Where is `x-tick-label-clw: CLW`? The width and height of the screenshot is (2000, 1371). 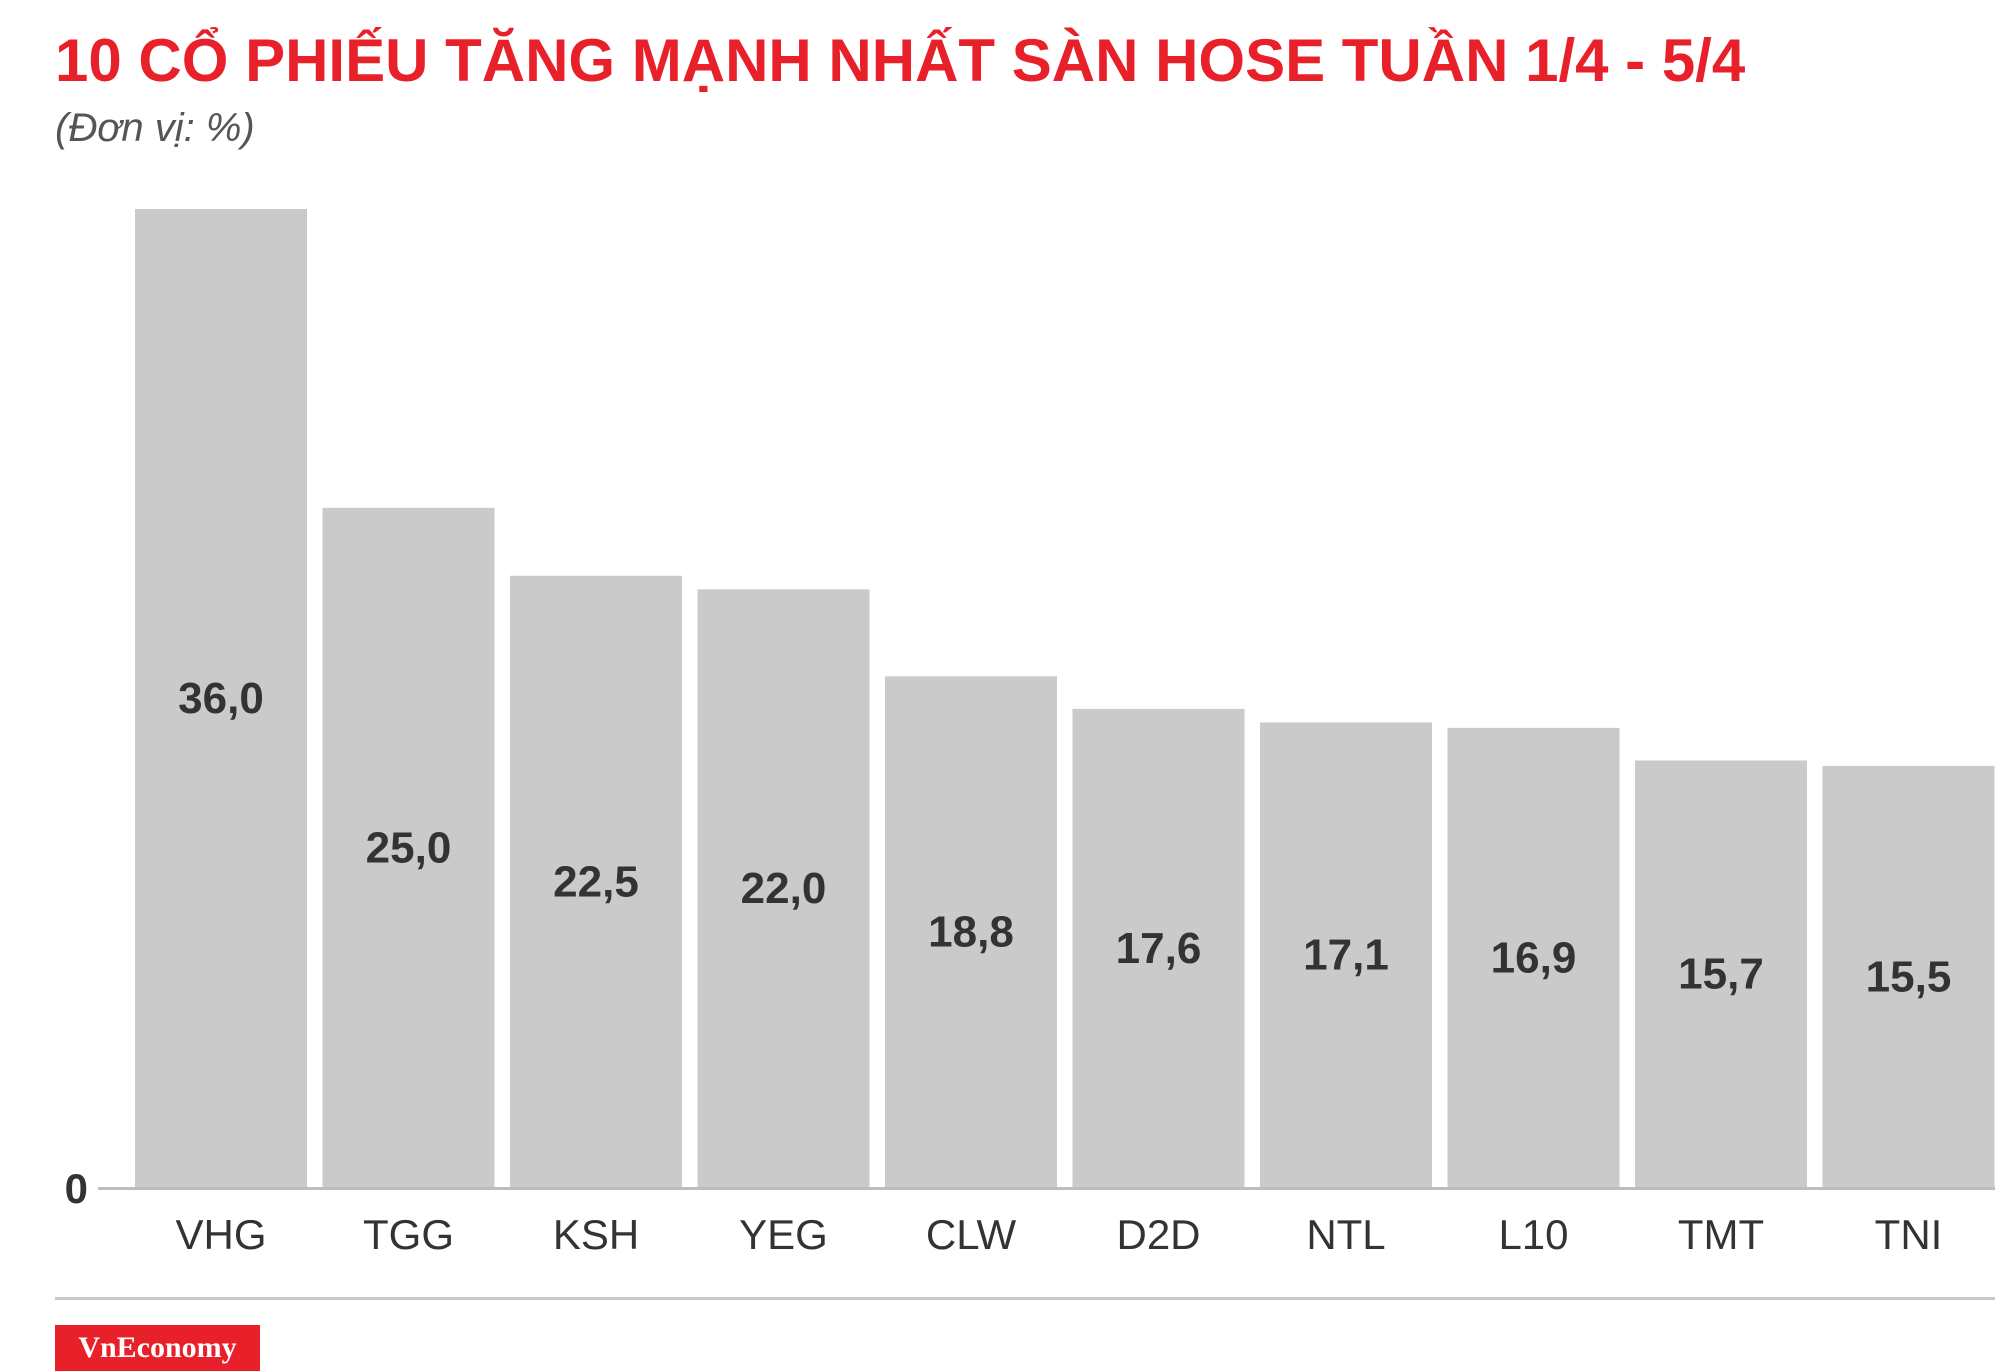
x-tick-label-clw: CLW is located at coordinates (971, 1234).